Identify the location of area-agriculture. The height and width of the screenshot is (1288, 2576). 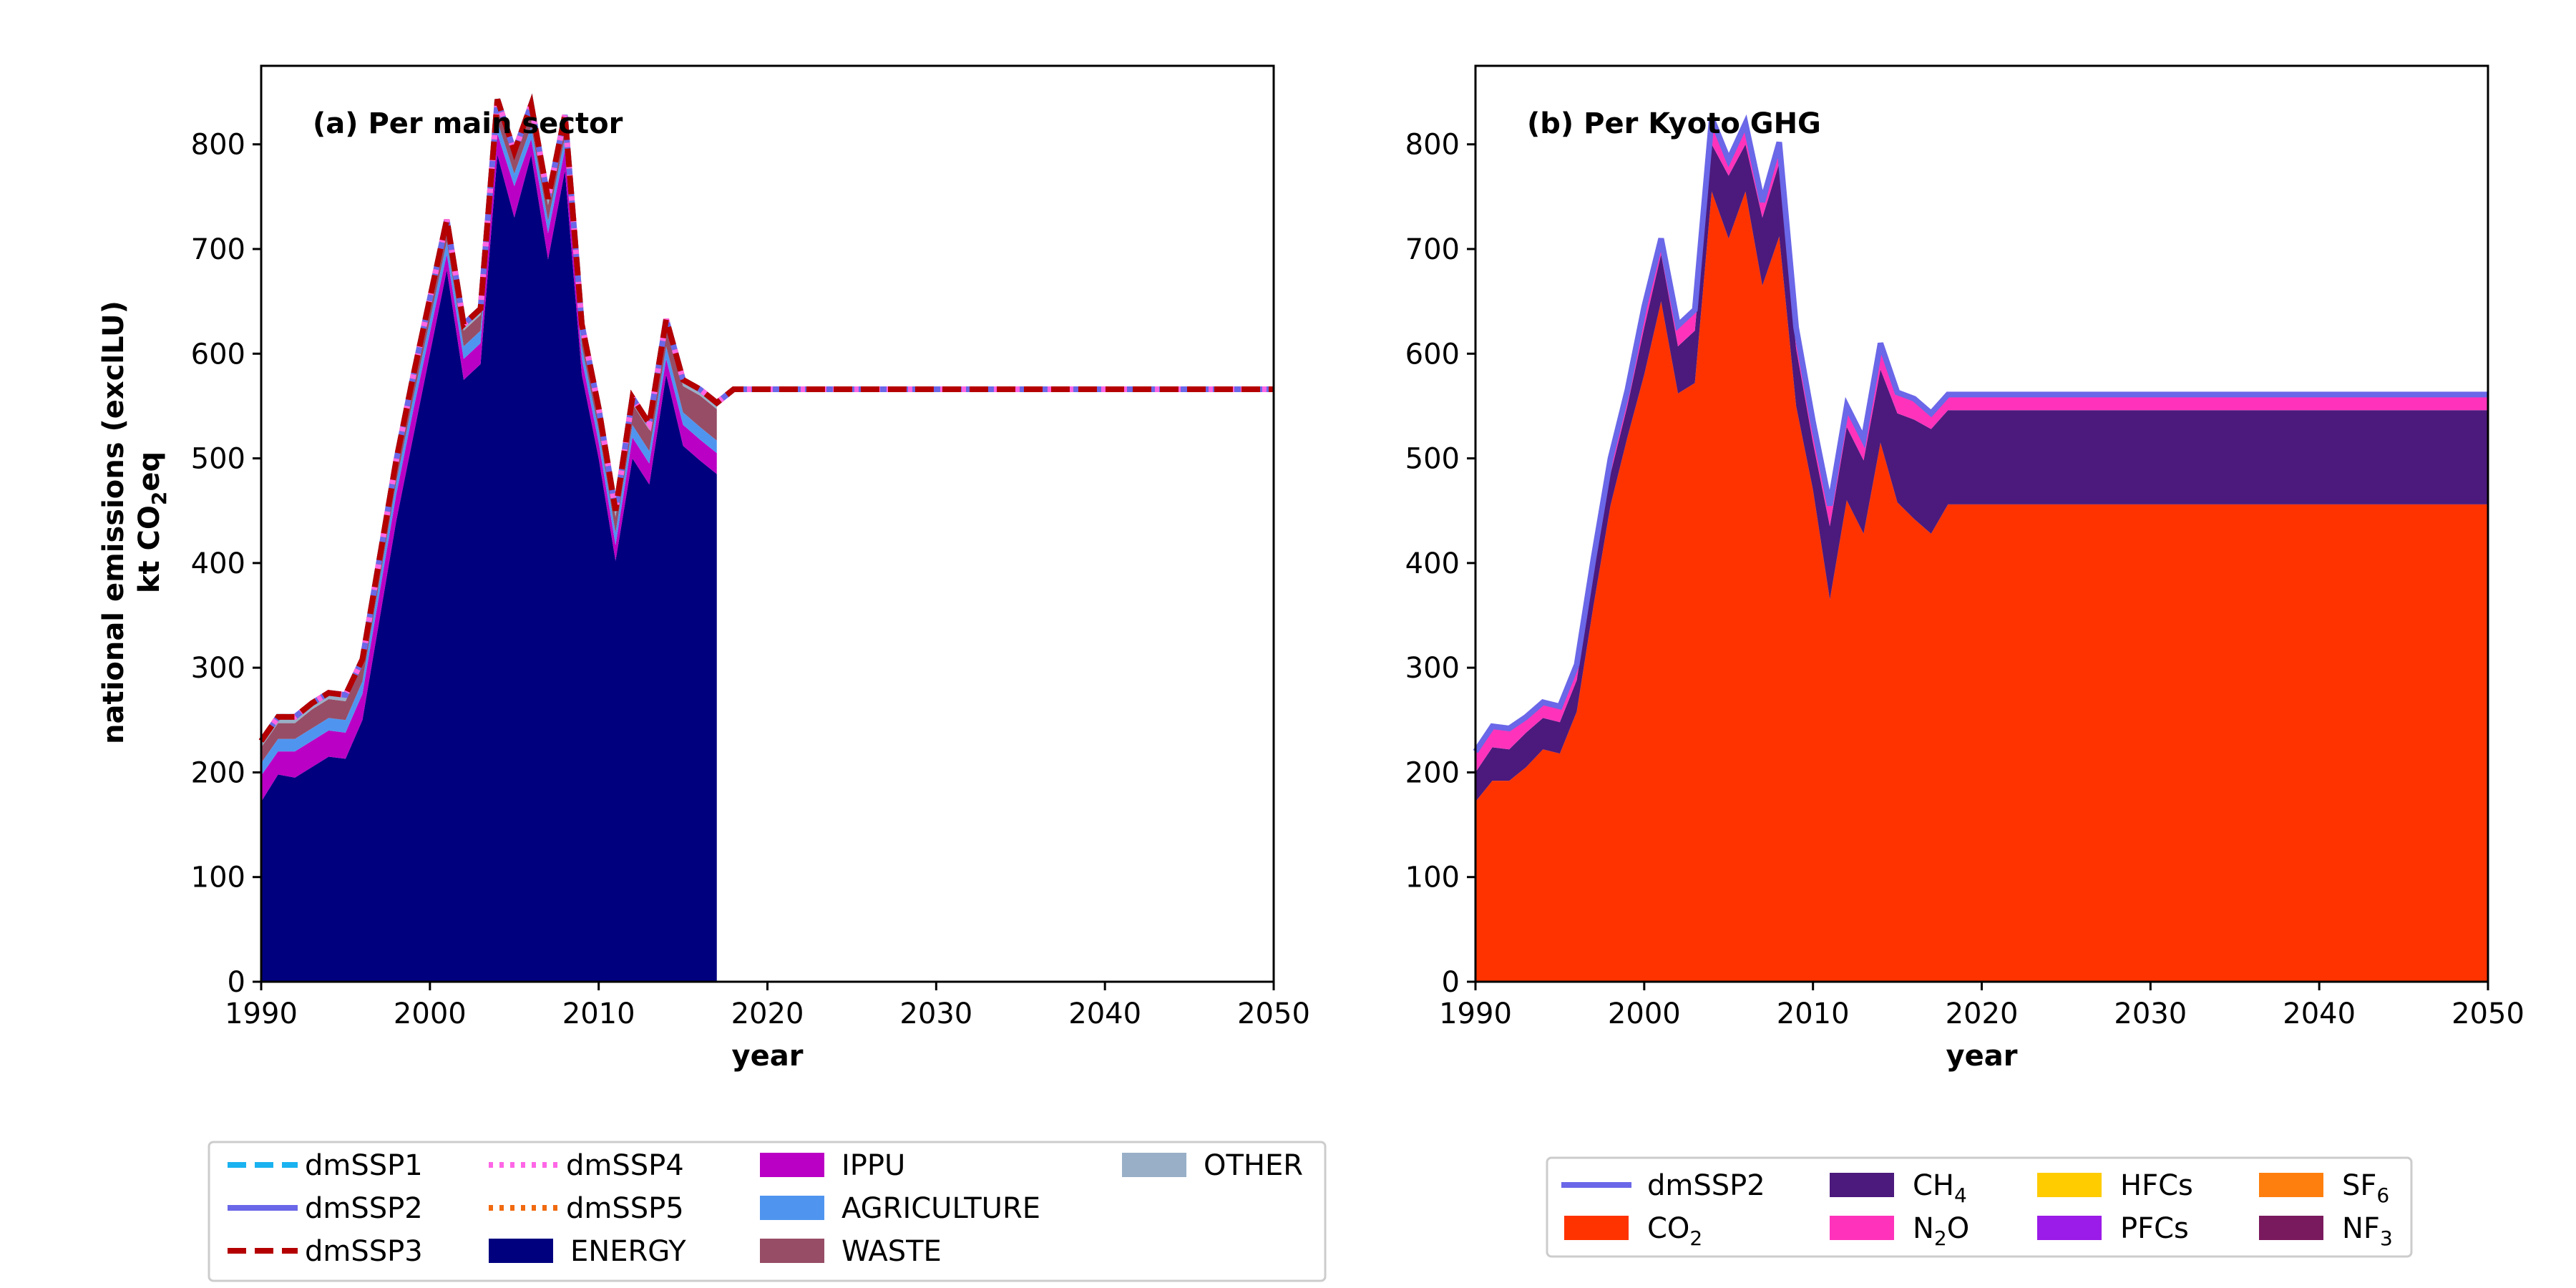
(489, 448).